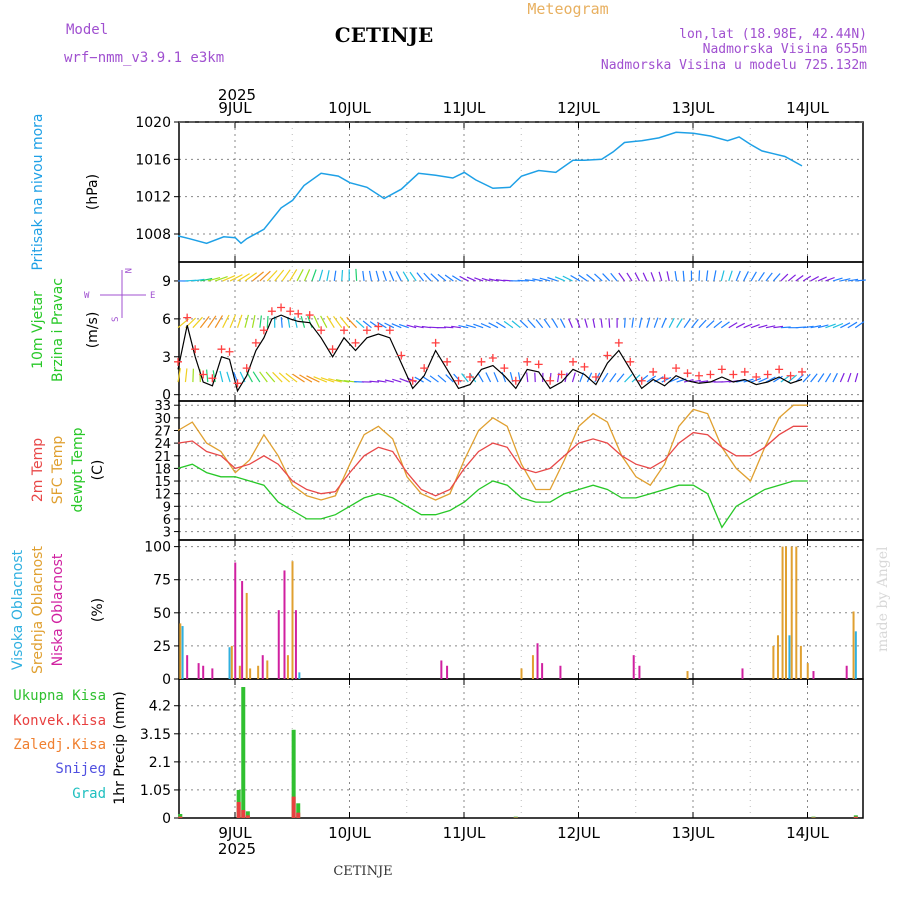 The height and width of the screenshot is (900, 900). What do you see at coordinates (98, 610) in the screenshot?
I see `cloud-ylabel: (%)` at bounding box center [98, 610].